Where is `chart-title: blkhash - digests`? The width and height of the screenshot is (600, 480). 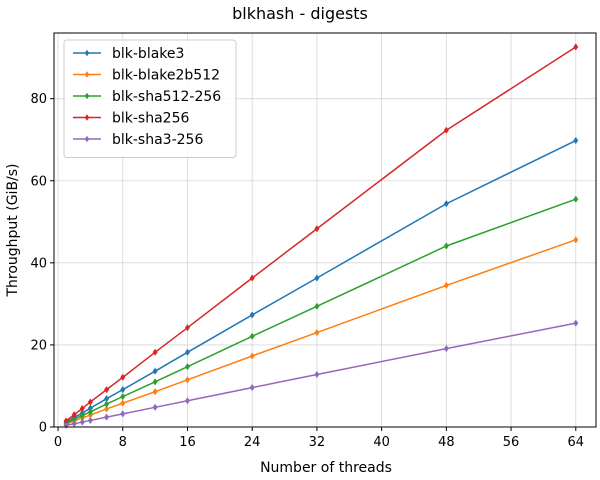
chart-title: blkhash - digests is located at coordinates (300, 13).